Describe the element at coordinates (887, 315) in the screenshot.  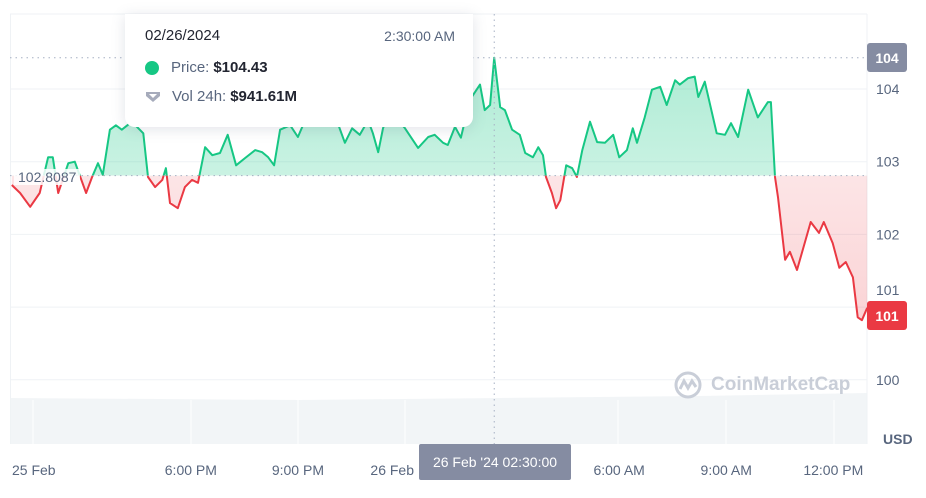
I see `current-price-badge: 101` at that location.